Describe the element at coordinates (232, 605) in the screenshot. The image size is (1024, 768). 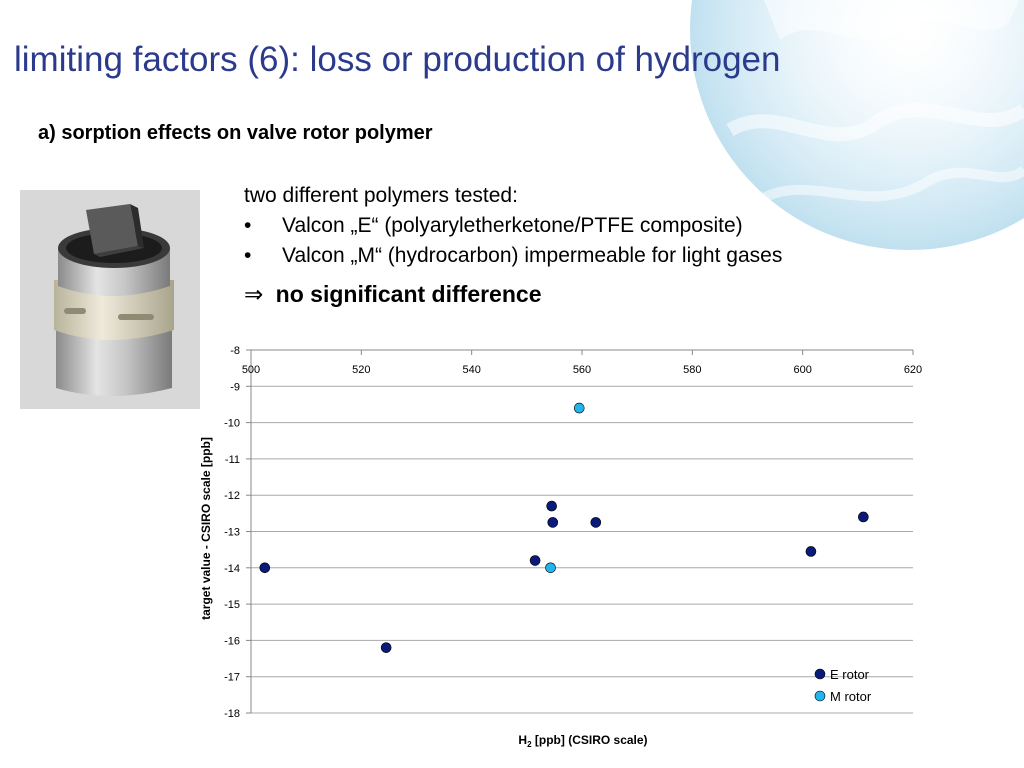
I see `y-tick-label: -15` at that location.